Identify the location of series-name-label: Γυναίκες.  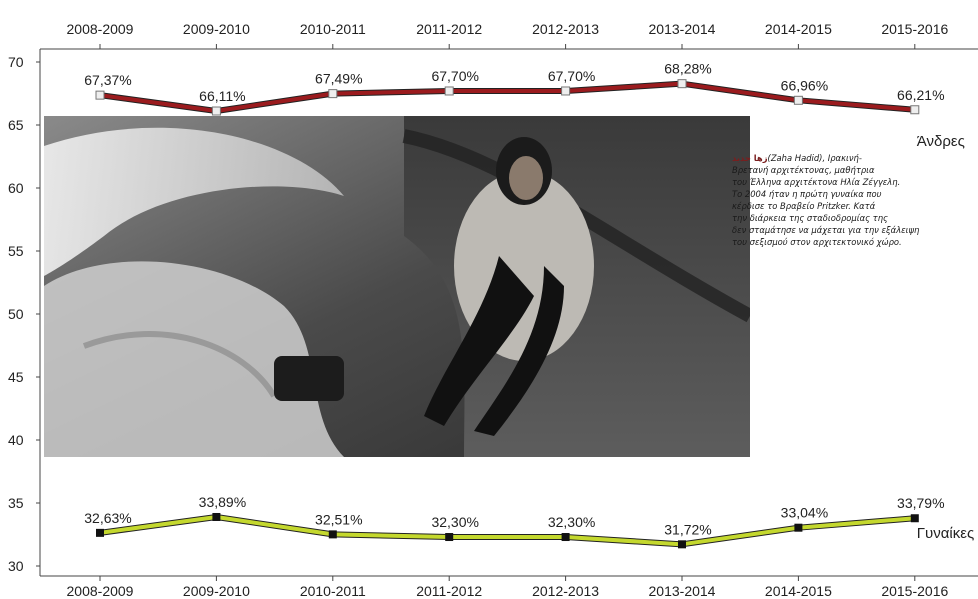
(945, 533).